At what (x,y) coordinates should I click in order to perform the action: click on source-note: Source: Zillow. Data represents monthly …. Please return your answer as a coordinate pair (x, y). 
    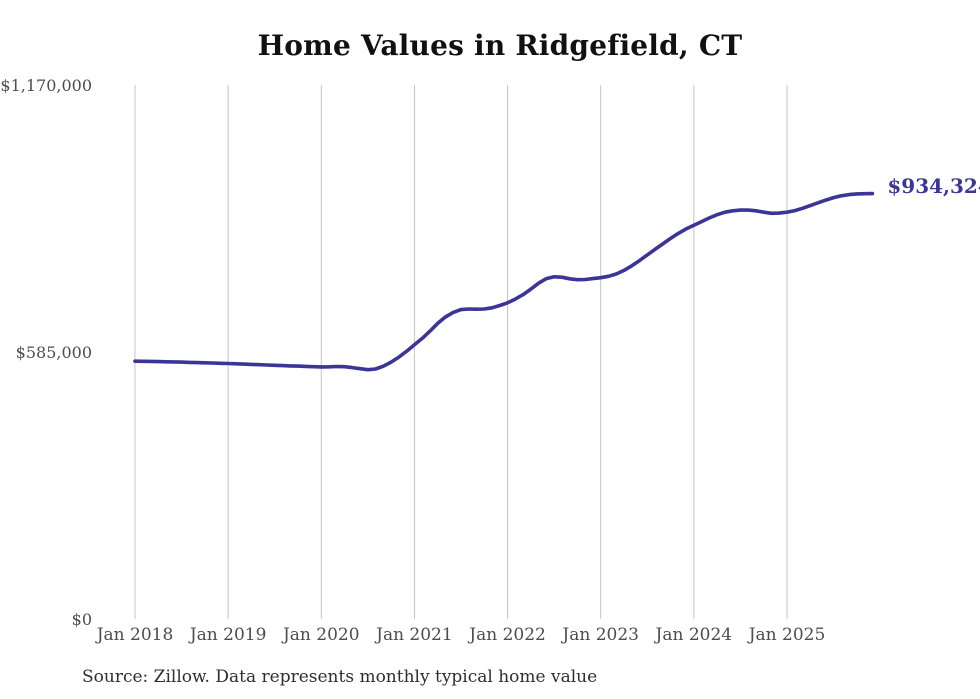
    Looking at the image, I should click on (340, 677).